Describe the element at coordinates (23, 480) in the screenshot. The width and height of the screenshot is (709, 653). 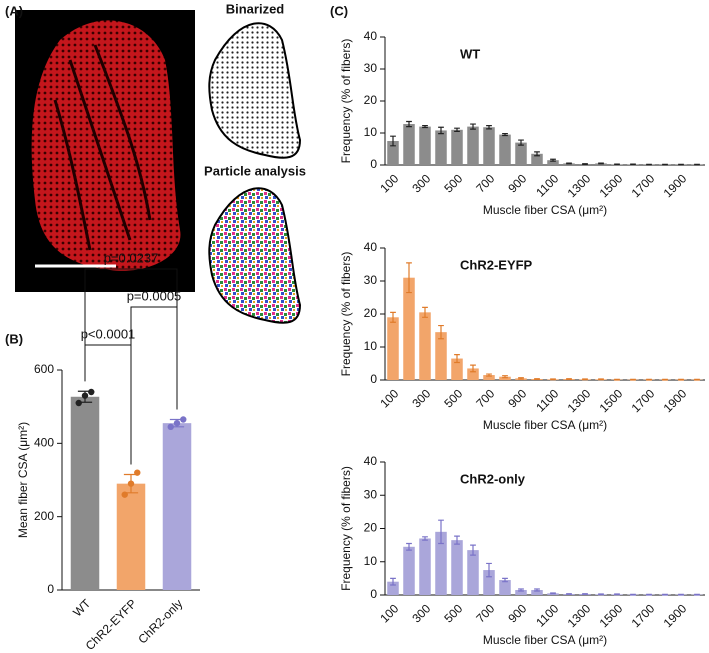
I see `y-axis-label: Mean fiber CSA (μm²)` at that location.